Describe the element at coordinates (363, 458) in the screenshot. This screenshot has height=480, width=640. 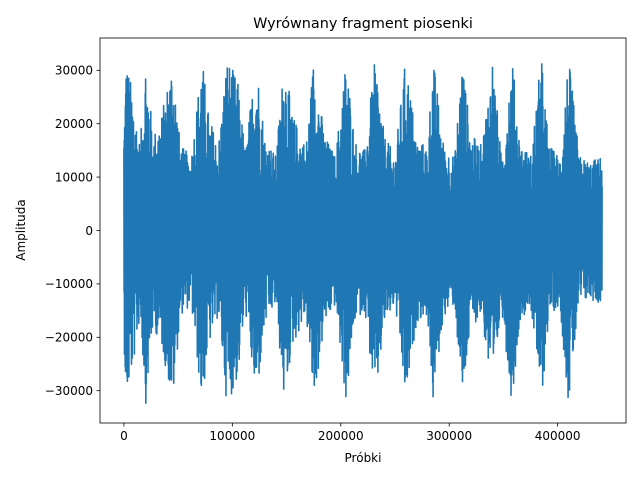
I see `x-axis-label: Próbki` at that location.